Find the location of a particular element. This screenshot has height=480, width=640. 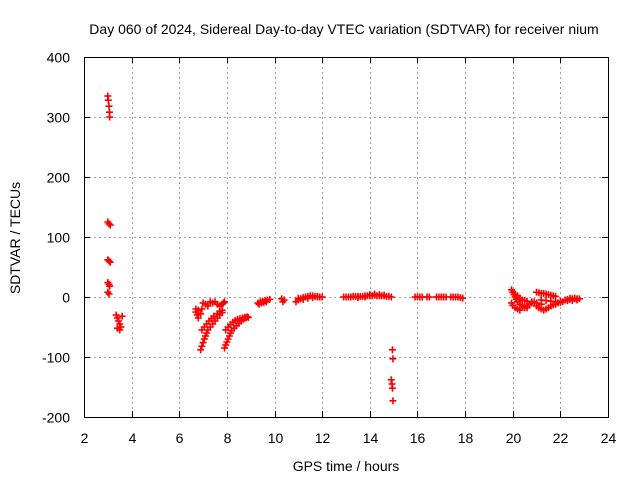

y-tick-label: -100 is located at coordinates (56, 358).